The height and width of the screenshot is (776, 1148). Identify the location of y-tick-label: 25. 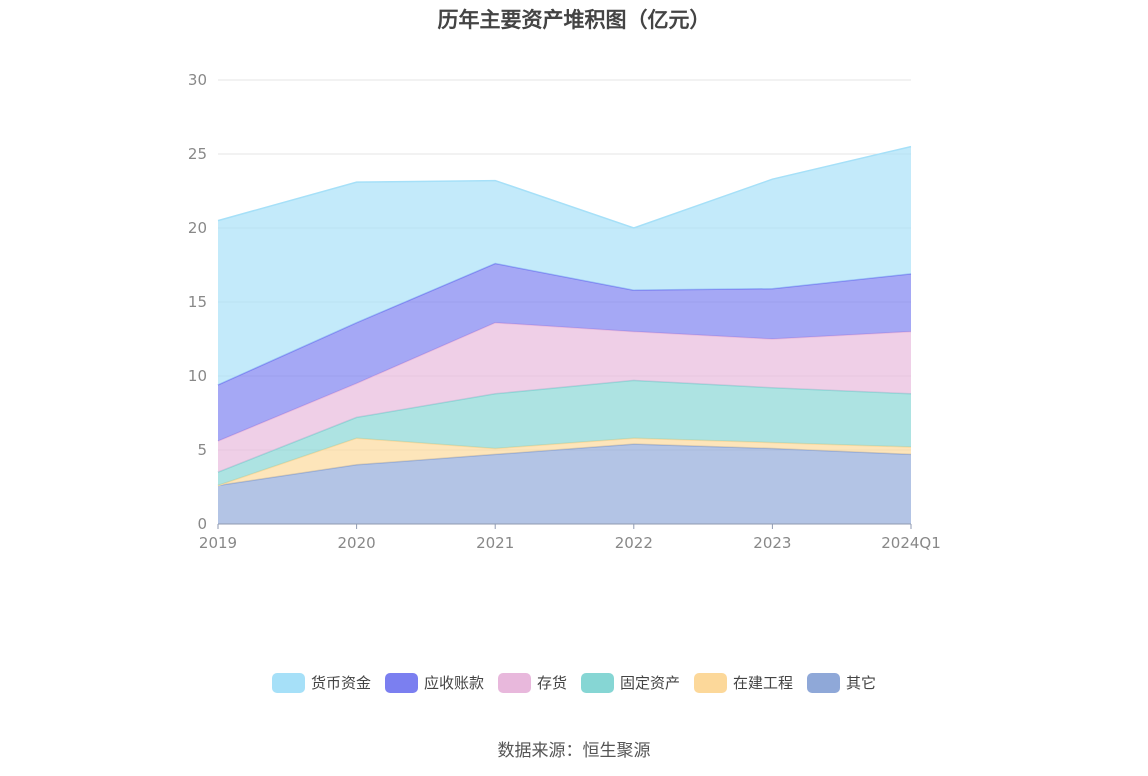
(197, 154).